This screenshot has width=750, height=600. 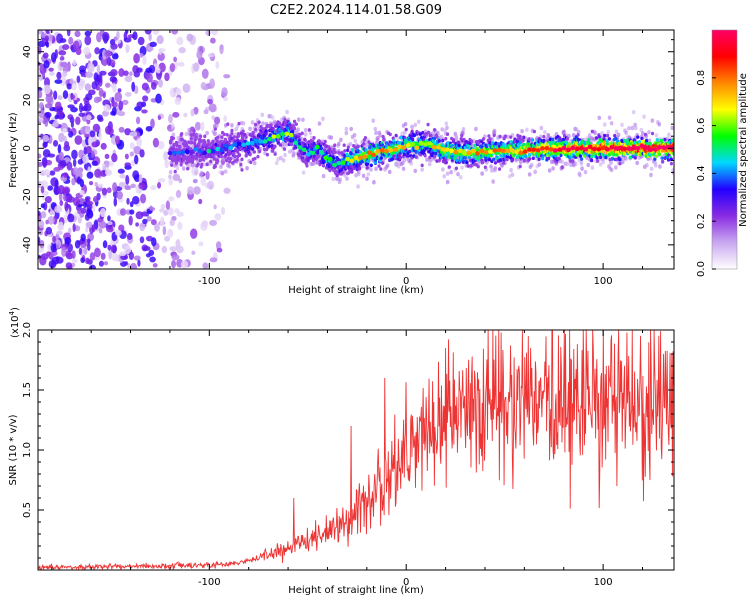 What do you see at coordinates (406, 281) in the screenshot?
I see `spectrogram-x-tick-label: 0` at bounding box center [406, 281].